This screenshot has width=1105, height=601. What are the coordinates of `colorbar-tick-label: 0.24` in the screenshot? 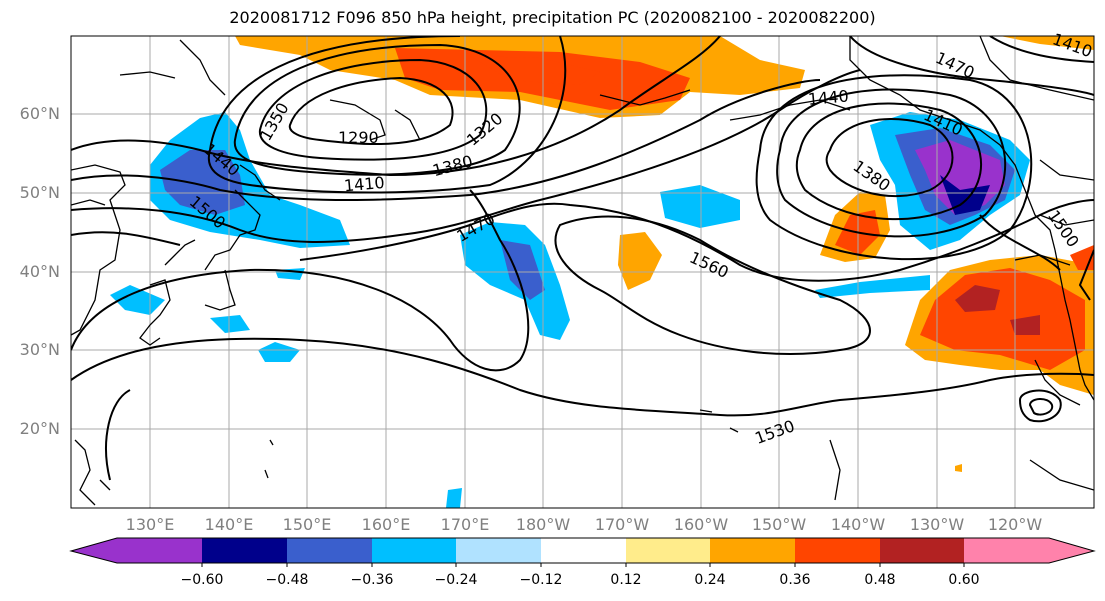 It's located at (710, 580).